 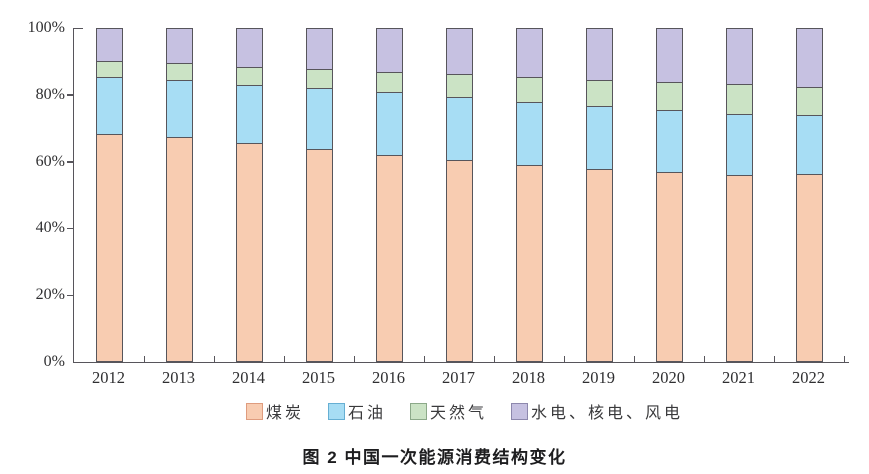 I want to click on segment-煤炭-2018, so click(x=529, y=263).